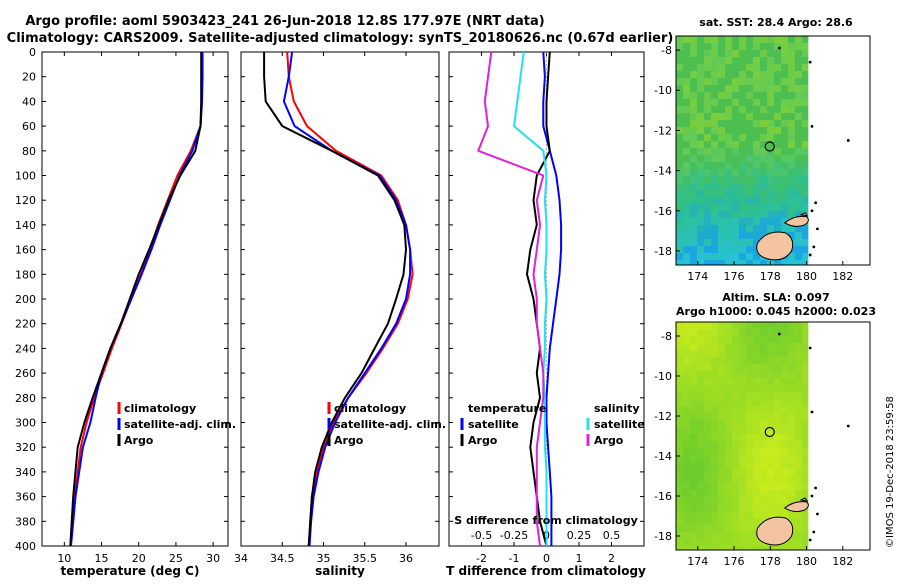 The width and height of the screenshot is (900, 584). Describe the element at coordinates (25, 373) in the screenshot. I see `y-tick-label: 260` at that location.